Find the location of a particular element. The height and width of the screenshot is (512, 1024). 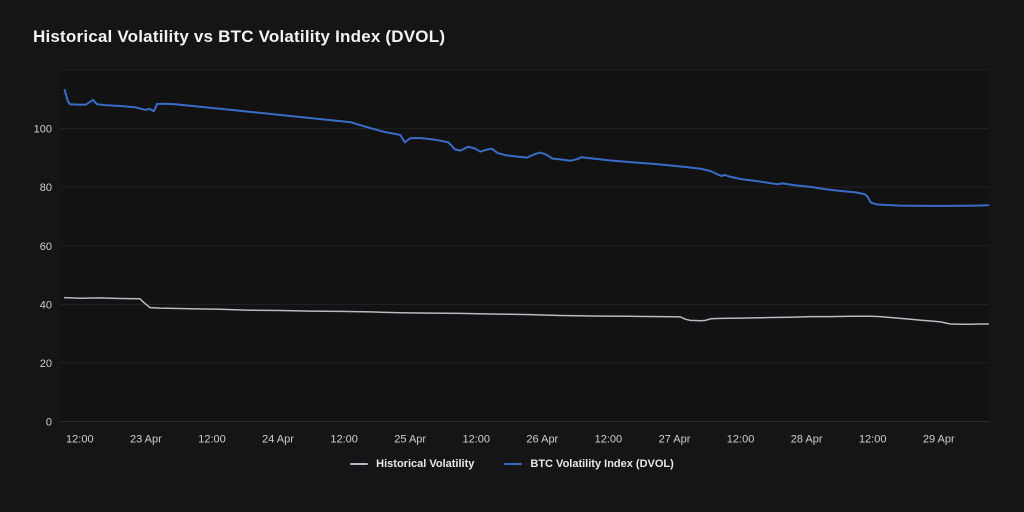

y-tick-label-20: 20 is located at coordinates (46, 364).